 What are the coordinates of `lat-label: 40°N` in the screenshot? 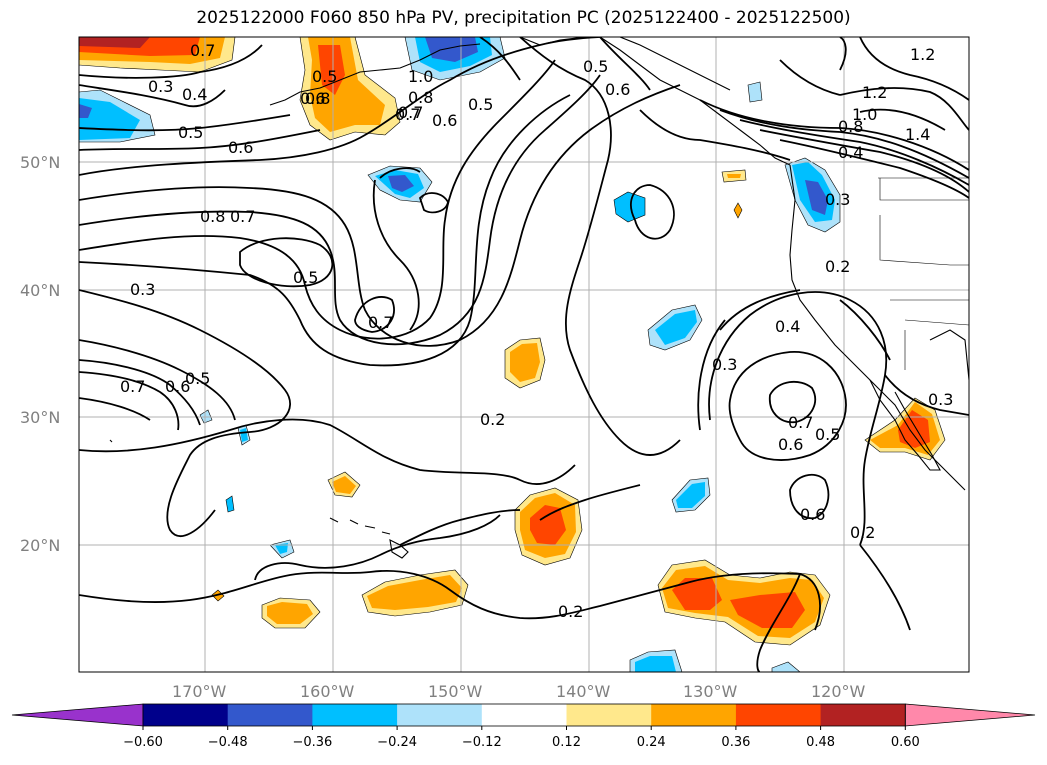 It's located at (40, 290).